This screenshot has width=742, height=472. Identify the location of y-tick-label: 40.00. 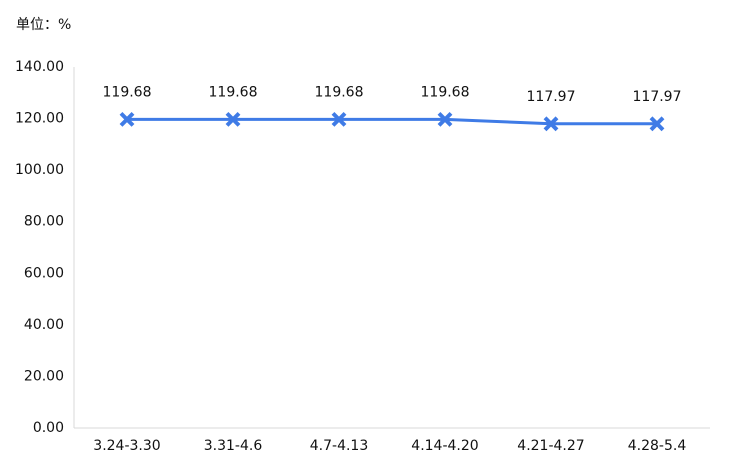
(44, 325).